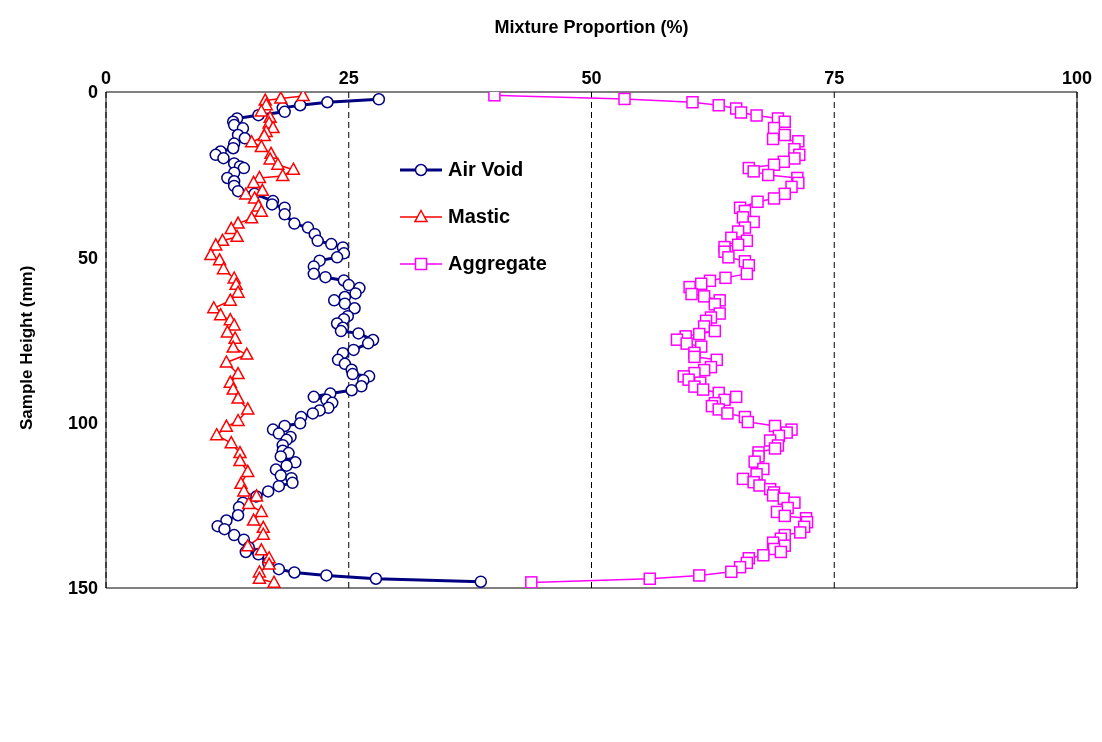 The height and width of the screenshot is (742, 1102). Describe the element at coordinates (348, 78) in the screenshot. I see `x-tick-label: 25` at that location.